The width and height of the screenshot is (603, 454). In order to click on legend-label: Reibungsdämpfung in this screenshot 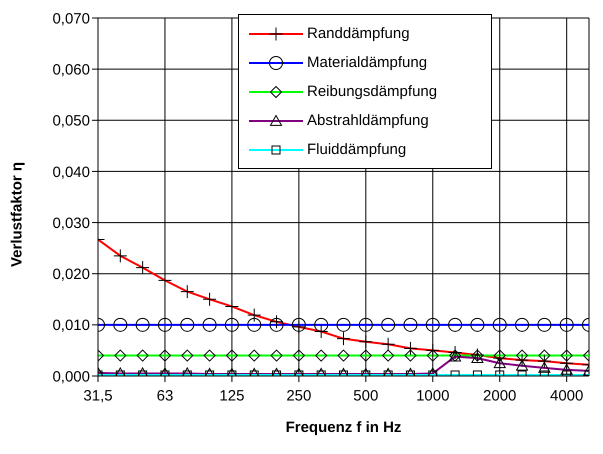, I will do `click(372, 91)`.